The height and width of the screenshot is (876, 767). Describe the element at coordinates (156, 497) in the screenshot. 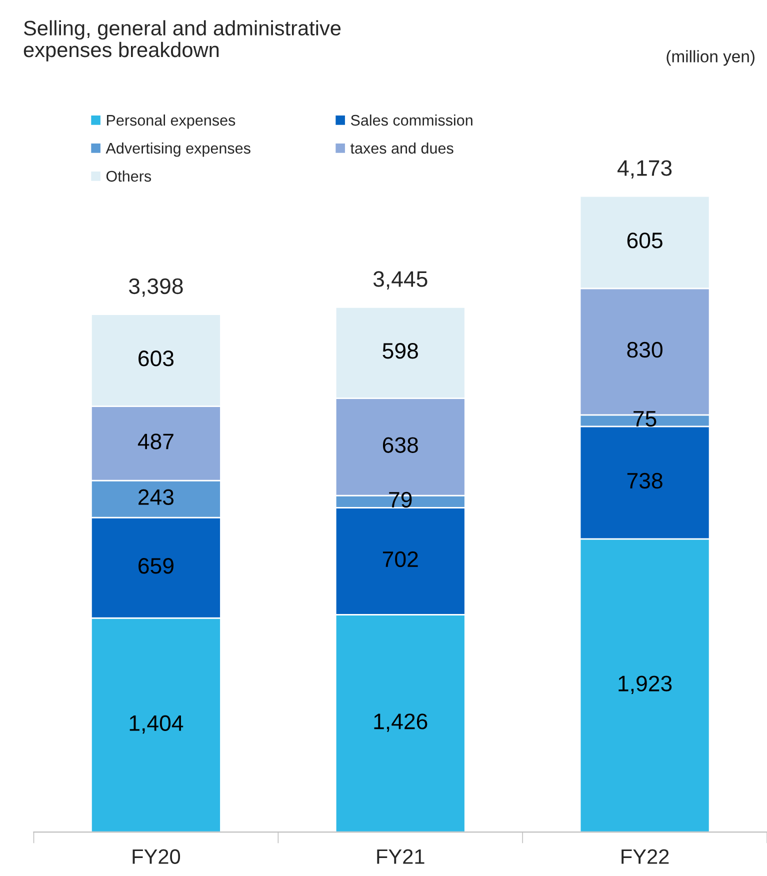

I see `data-label: 243` at that location.